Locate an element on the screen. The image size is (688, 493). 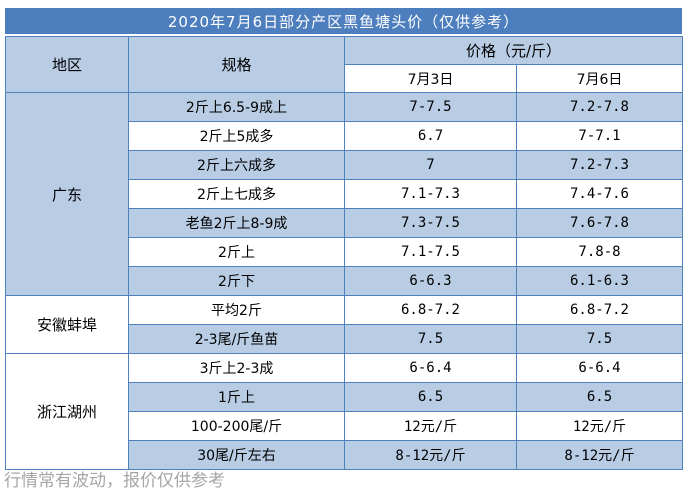
header-row-1: 地区 规格 价格（元/斤） is located at coordinates (344, 64).